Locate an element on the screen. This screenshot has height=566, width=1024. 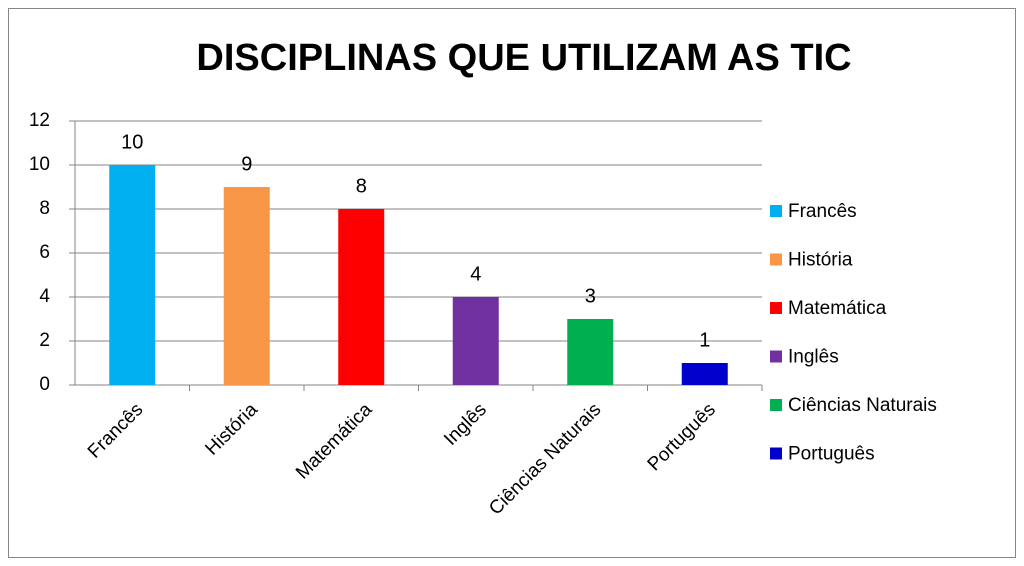
y-tick-label: 6 is located at coordinates (44, 252).